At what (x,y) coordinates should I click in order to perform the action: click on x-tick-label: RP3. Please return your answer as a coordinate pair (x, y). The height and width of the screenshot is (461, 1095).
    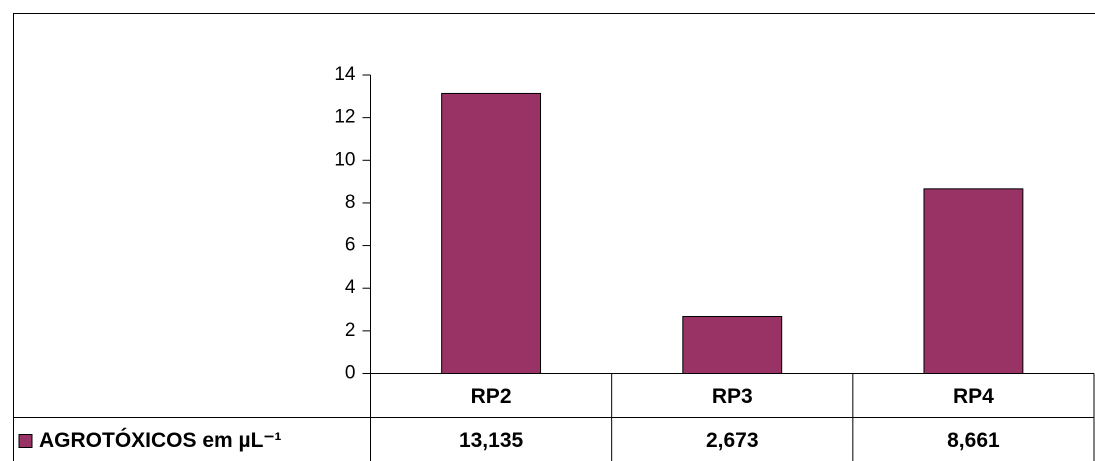
    Looking at the image, I should click on (732, 396).